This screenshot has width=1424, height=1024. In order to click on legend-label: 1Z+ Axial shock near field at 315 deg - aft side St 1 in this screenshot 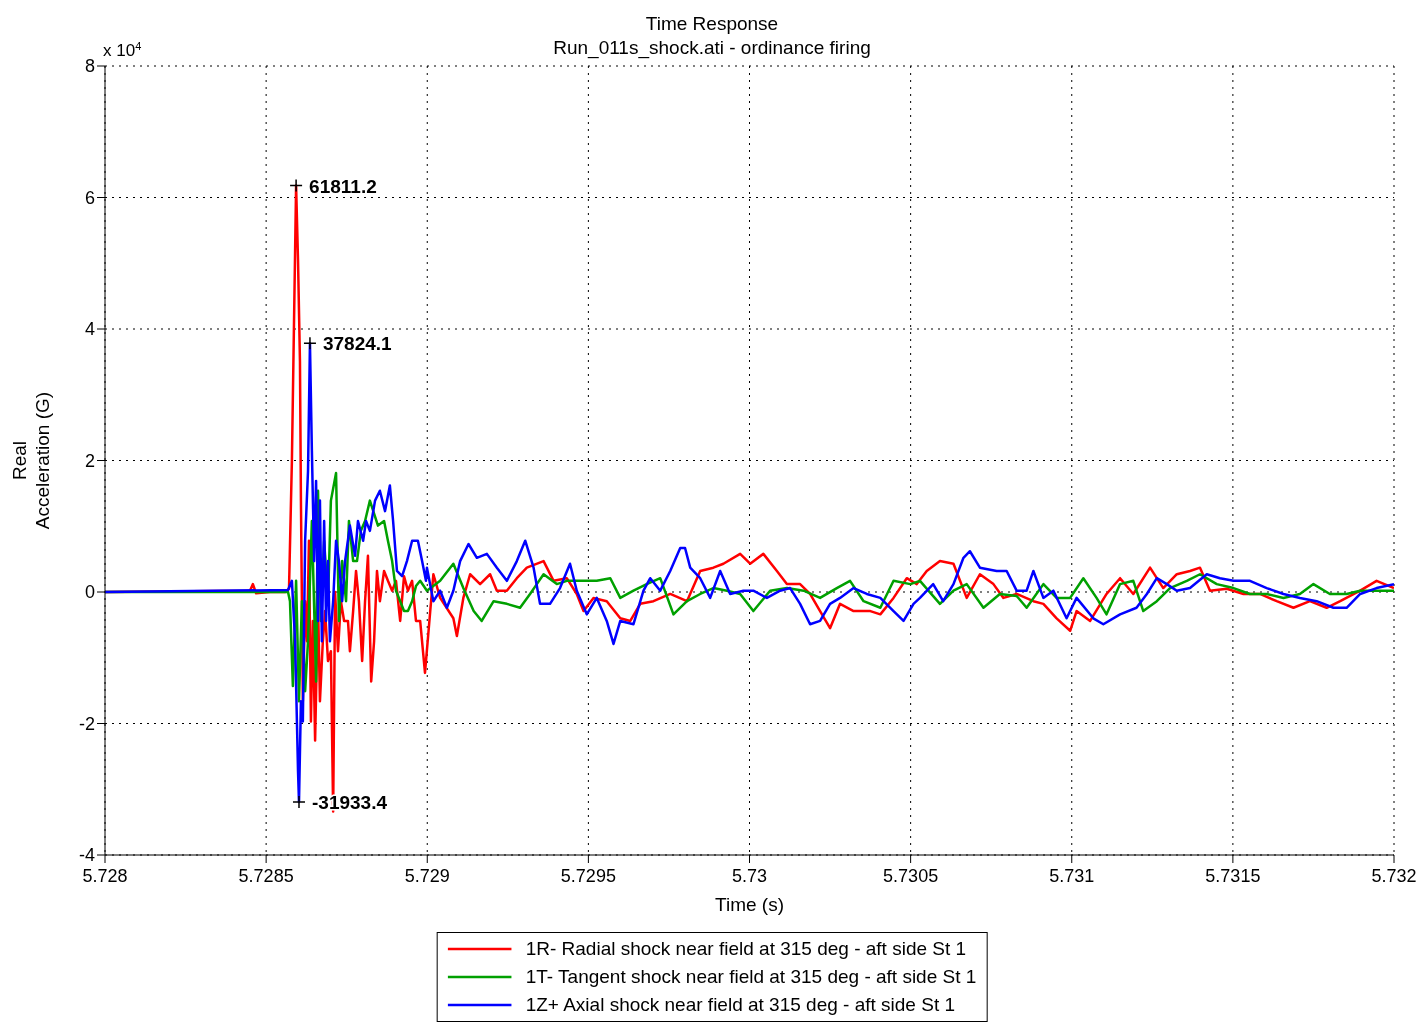, I will do `click(740, 1005)`.